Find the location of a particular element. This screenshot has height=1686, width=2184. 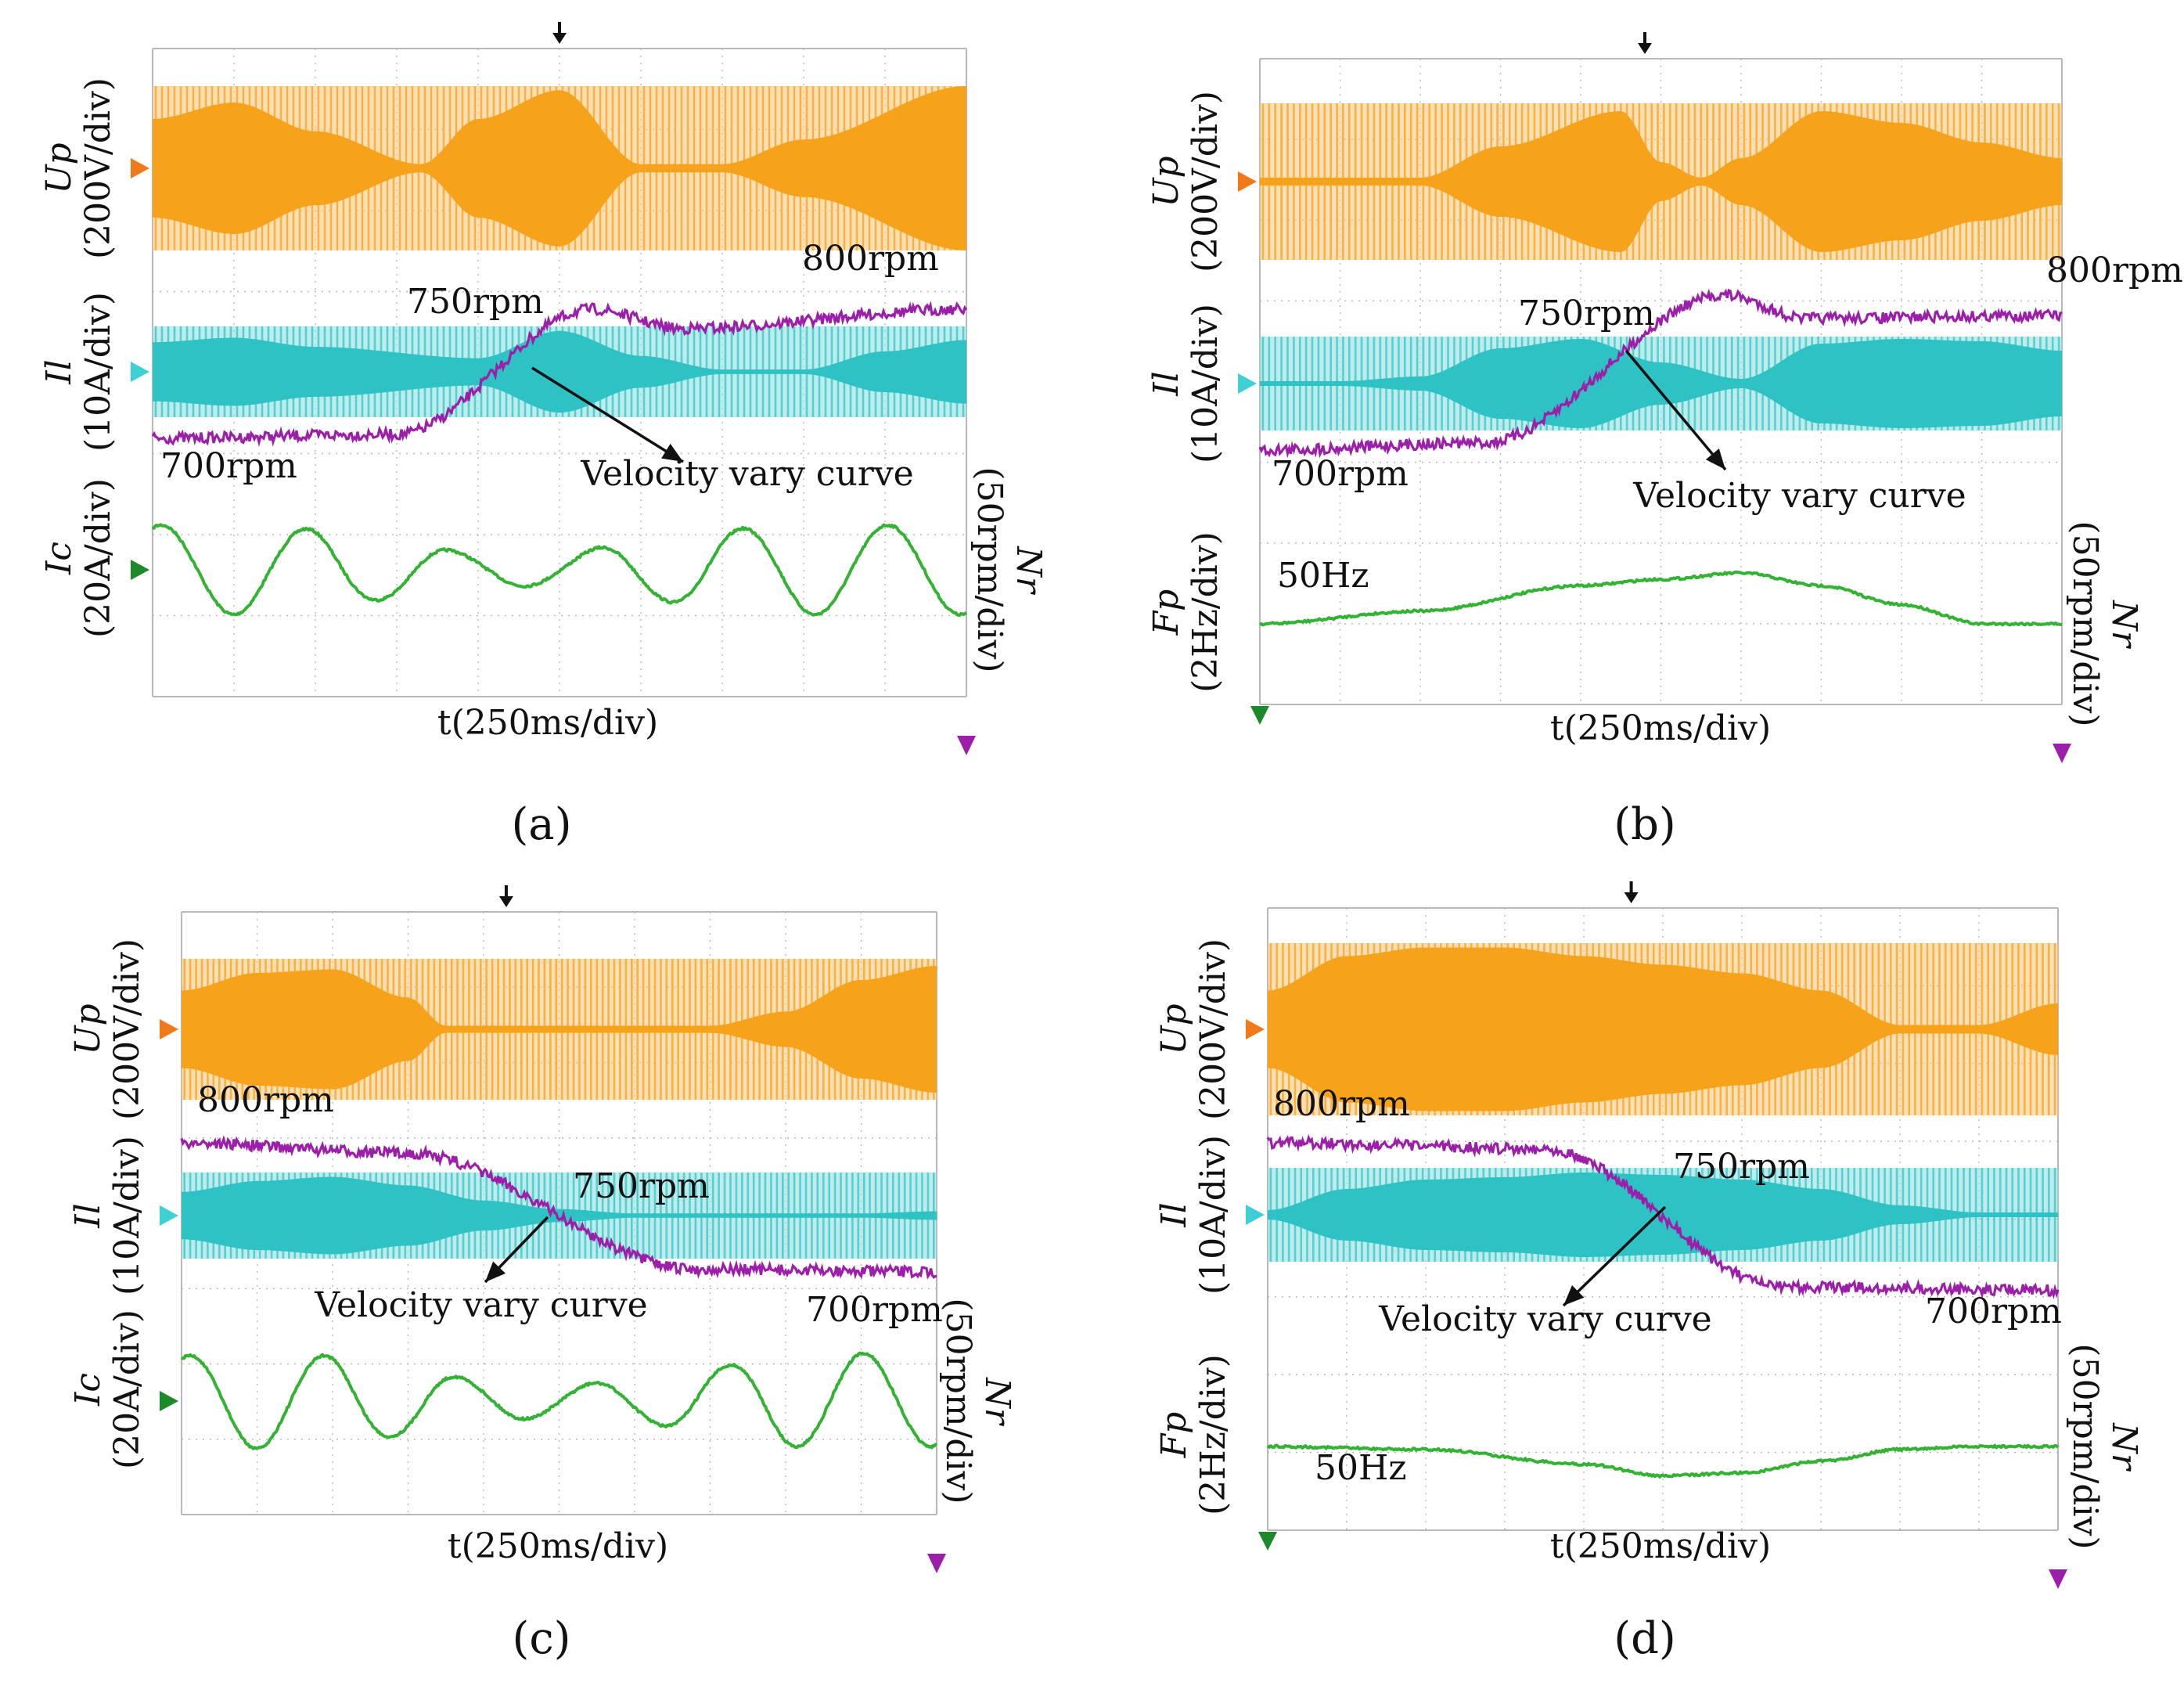

panel-b-speed-curve is located at coordinates (1660, 373).